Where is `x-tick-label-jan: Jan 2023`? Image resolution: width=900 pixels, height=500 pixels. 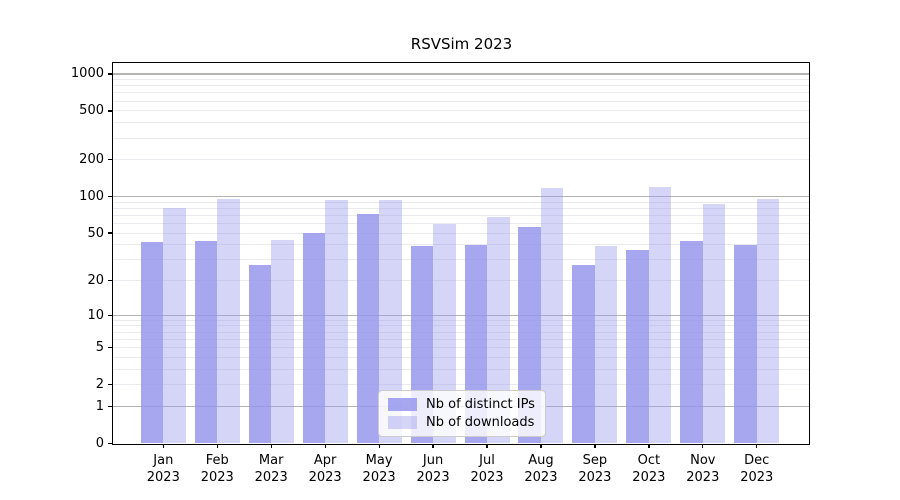
x-tick-label-jan: Jan 2023 is located at coordinates (163, 469).